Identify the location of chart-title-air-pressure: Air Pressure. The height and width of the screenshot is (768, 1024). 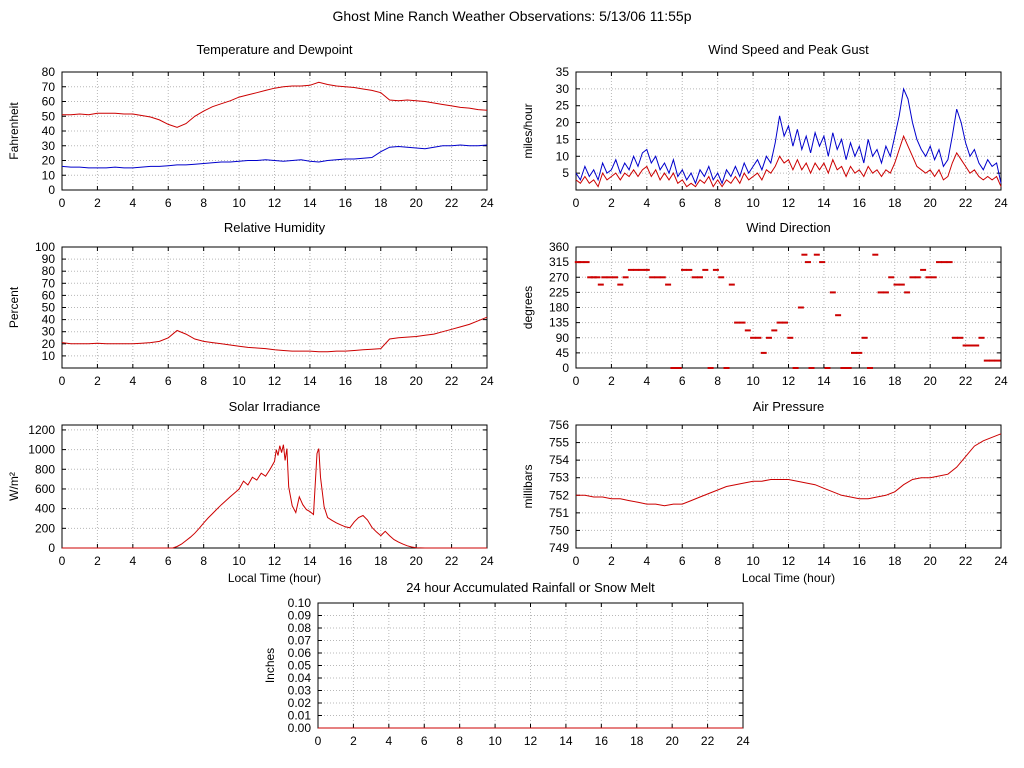
(789, 406).